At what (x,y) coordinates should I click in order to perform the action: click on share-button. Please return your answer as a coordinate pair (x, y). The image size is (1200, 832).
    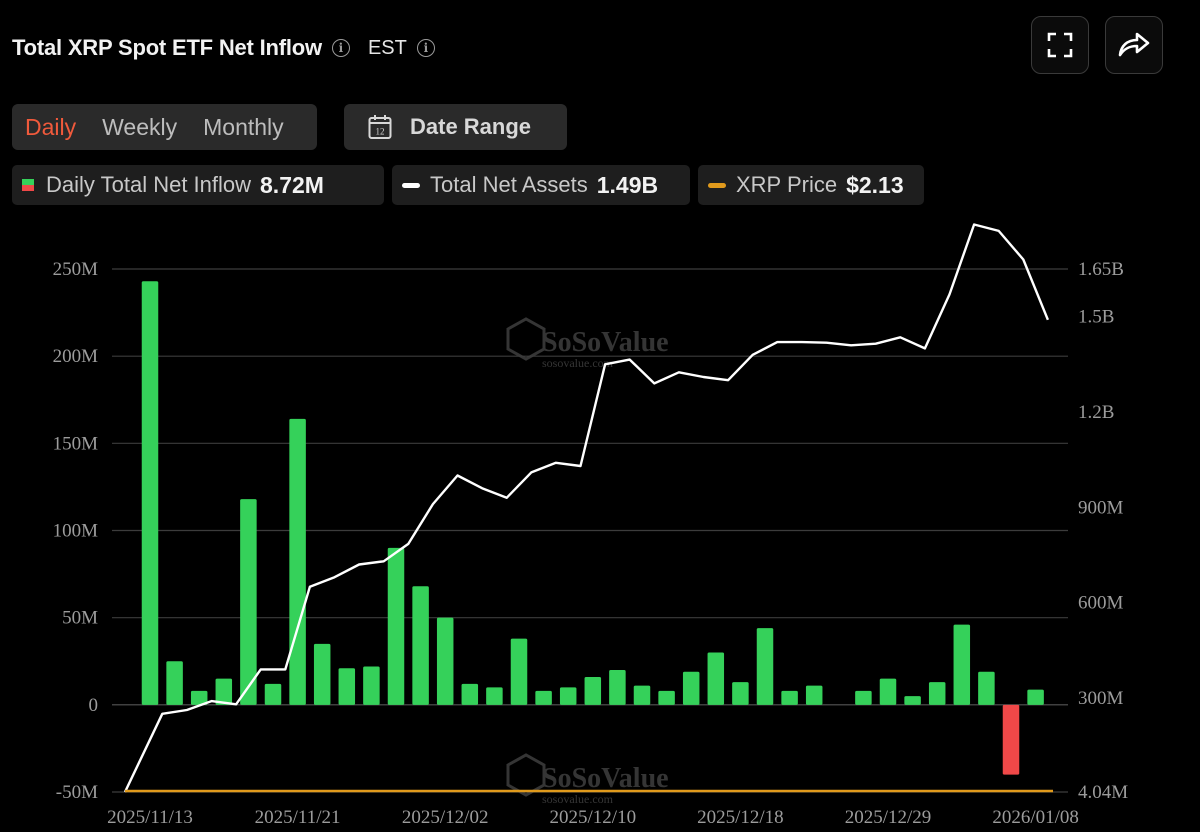
    Looking at the image, I should click on (1134, 45).